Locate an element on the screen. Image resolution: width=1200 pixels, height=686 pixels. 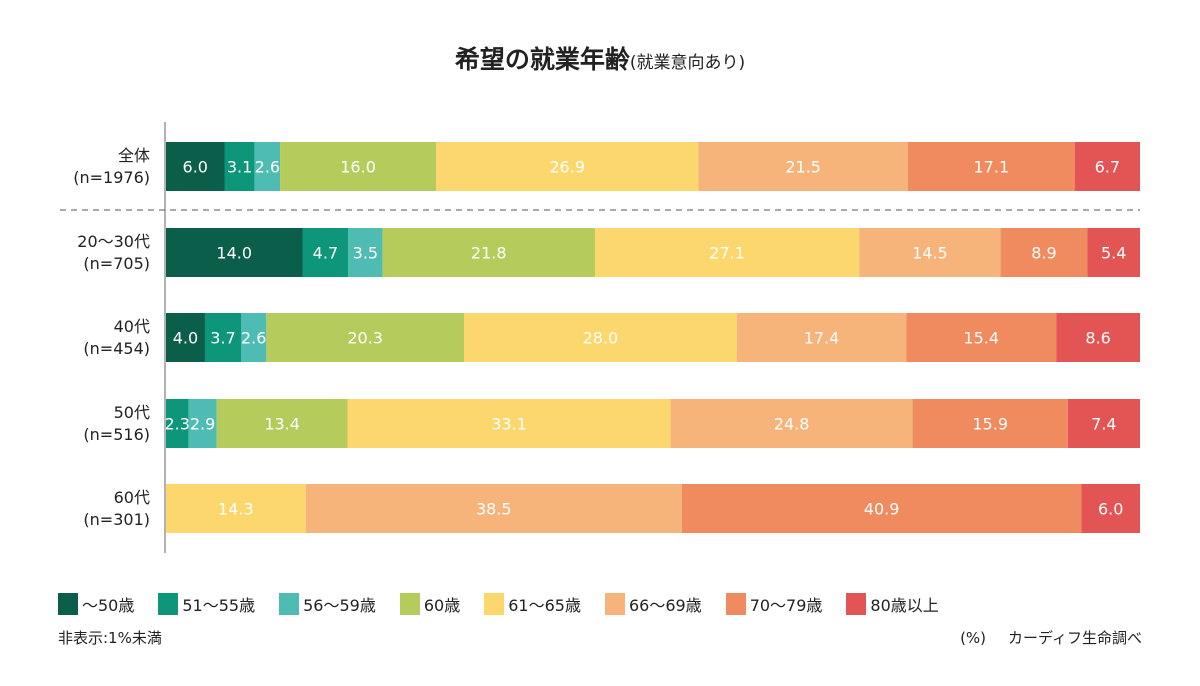
legend-item: 61〜65歳 is located at coordinates (532, 604).